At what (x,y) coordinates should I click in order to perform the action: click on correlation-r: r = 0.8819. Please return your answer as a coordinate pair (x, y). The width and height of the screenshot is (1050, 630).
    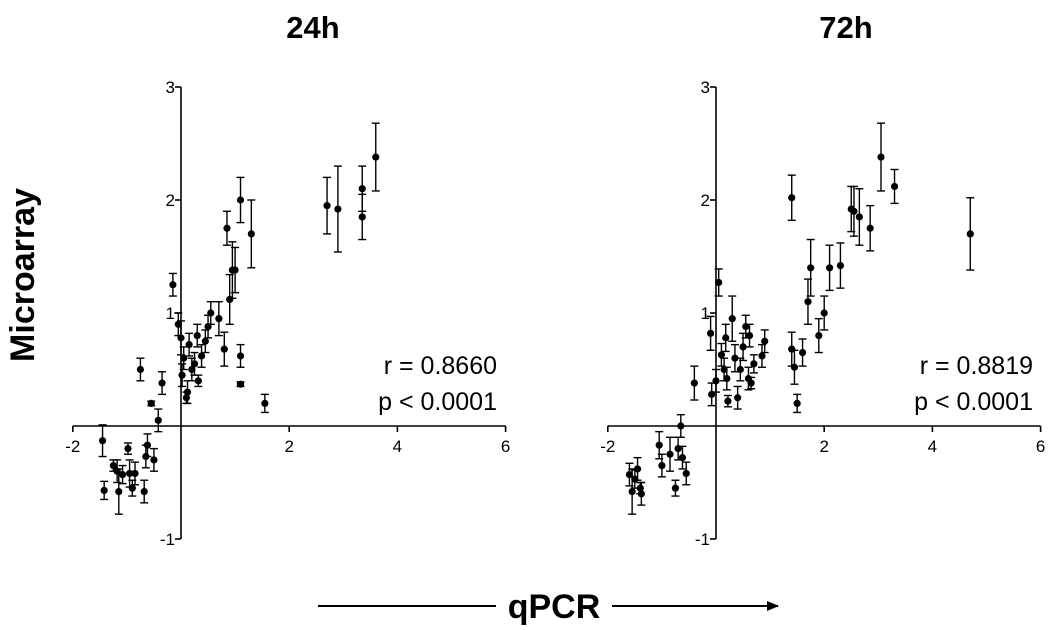
    Looking at the image, I should click on (976, 366).